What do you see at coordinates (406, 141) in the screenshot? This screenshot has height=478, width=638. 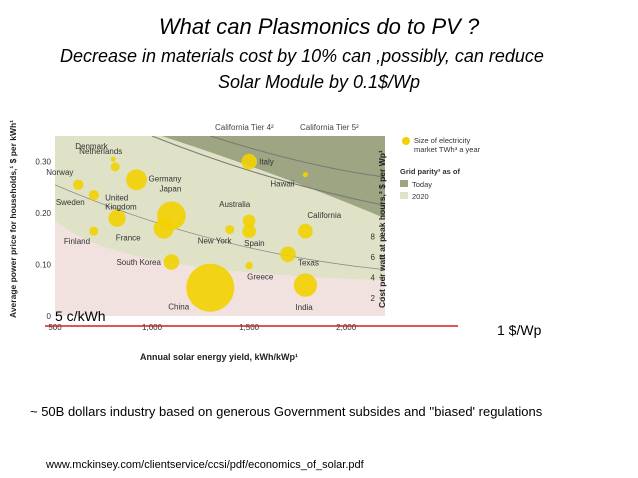 I see `legend-bubble-icon` at bounding box center [406, 141].